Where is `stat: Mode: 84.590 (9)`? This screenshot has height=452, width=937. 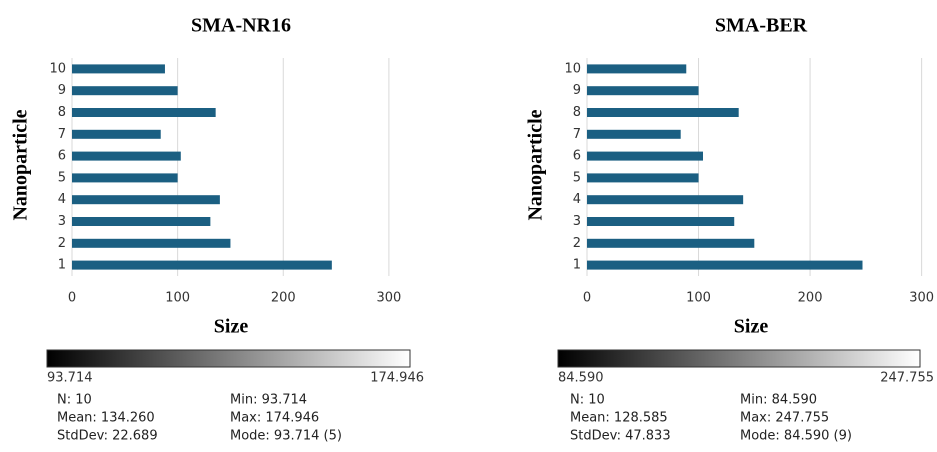 stat: Mode: 84.590 (9) is located at coordinates (796, 436).